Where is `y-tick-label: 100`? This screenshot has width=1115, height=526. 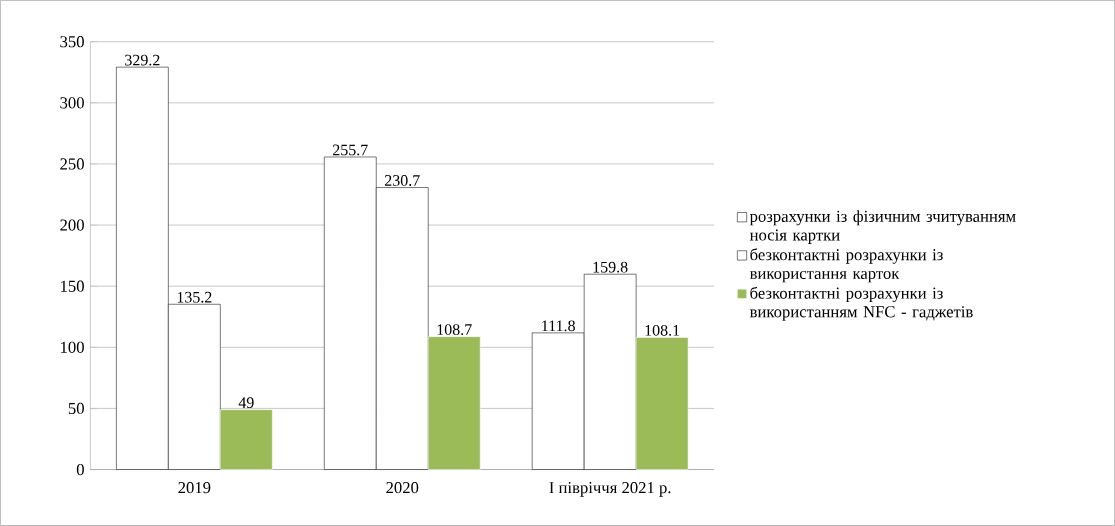 y-tick-label: 100 is located at coordinates (72, 347).